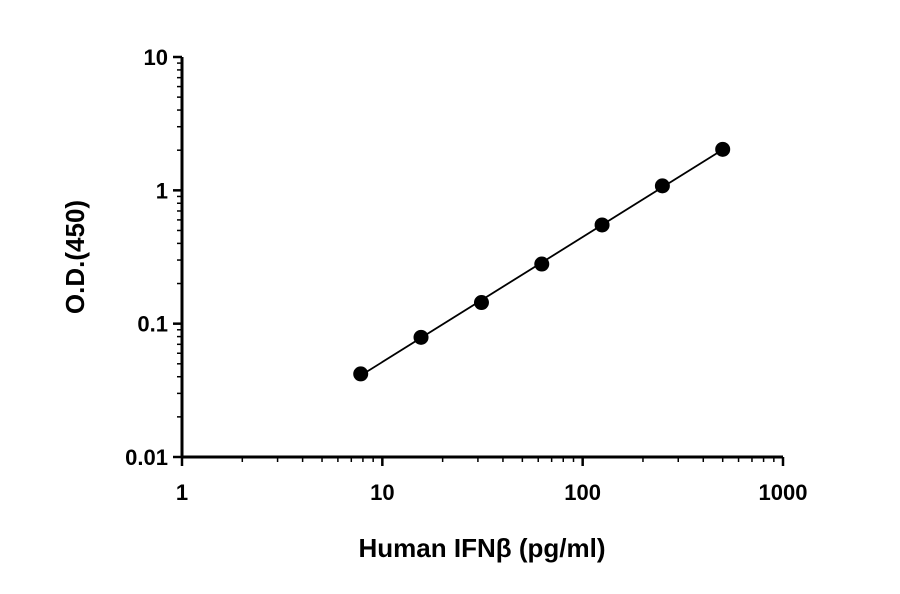 This screenshot has width=900, height=594. Describe the element at coordinates (582, 492) in the screenshot. I see `x-tick-label: 100` at that location.